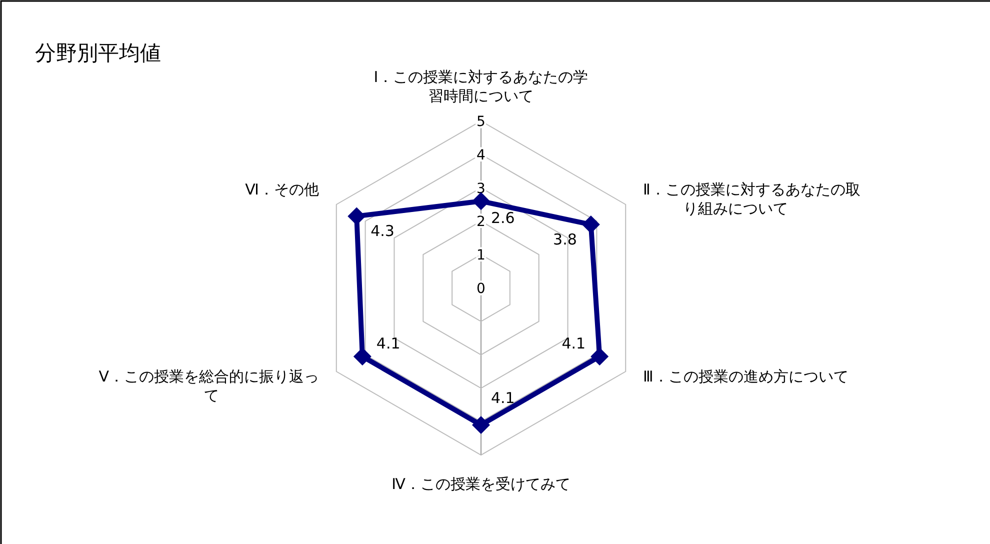  Describe the element at coordinates (503, 218) in the screenshot. I see `data-label: 2.6` at that location.